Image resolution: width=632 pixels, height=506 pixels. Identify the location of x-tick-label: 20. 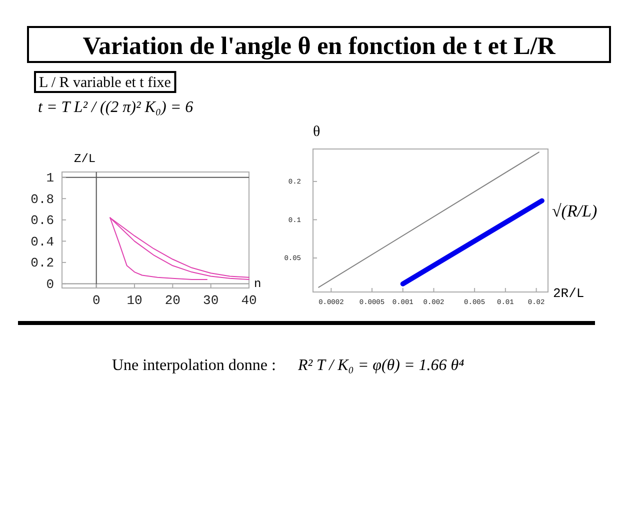
(172, 300).